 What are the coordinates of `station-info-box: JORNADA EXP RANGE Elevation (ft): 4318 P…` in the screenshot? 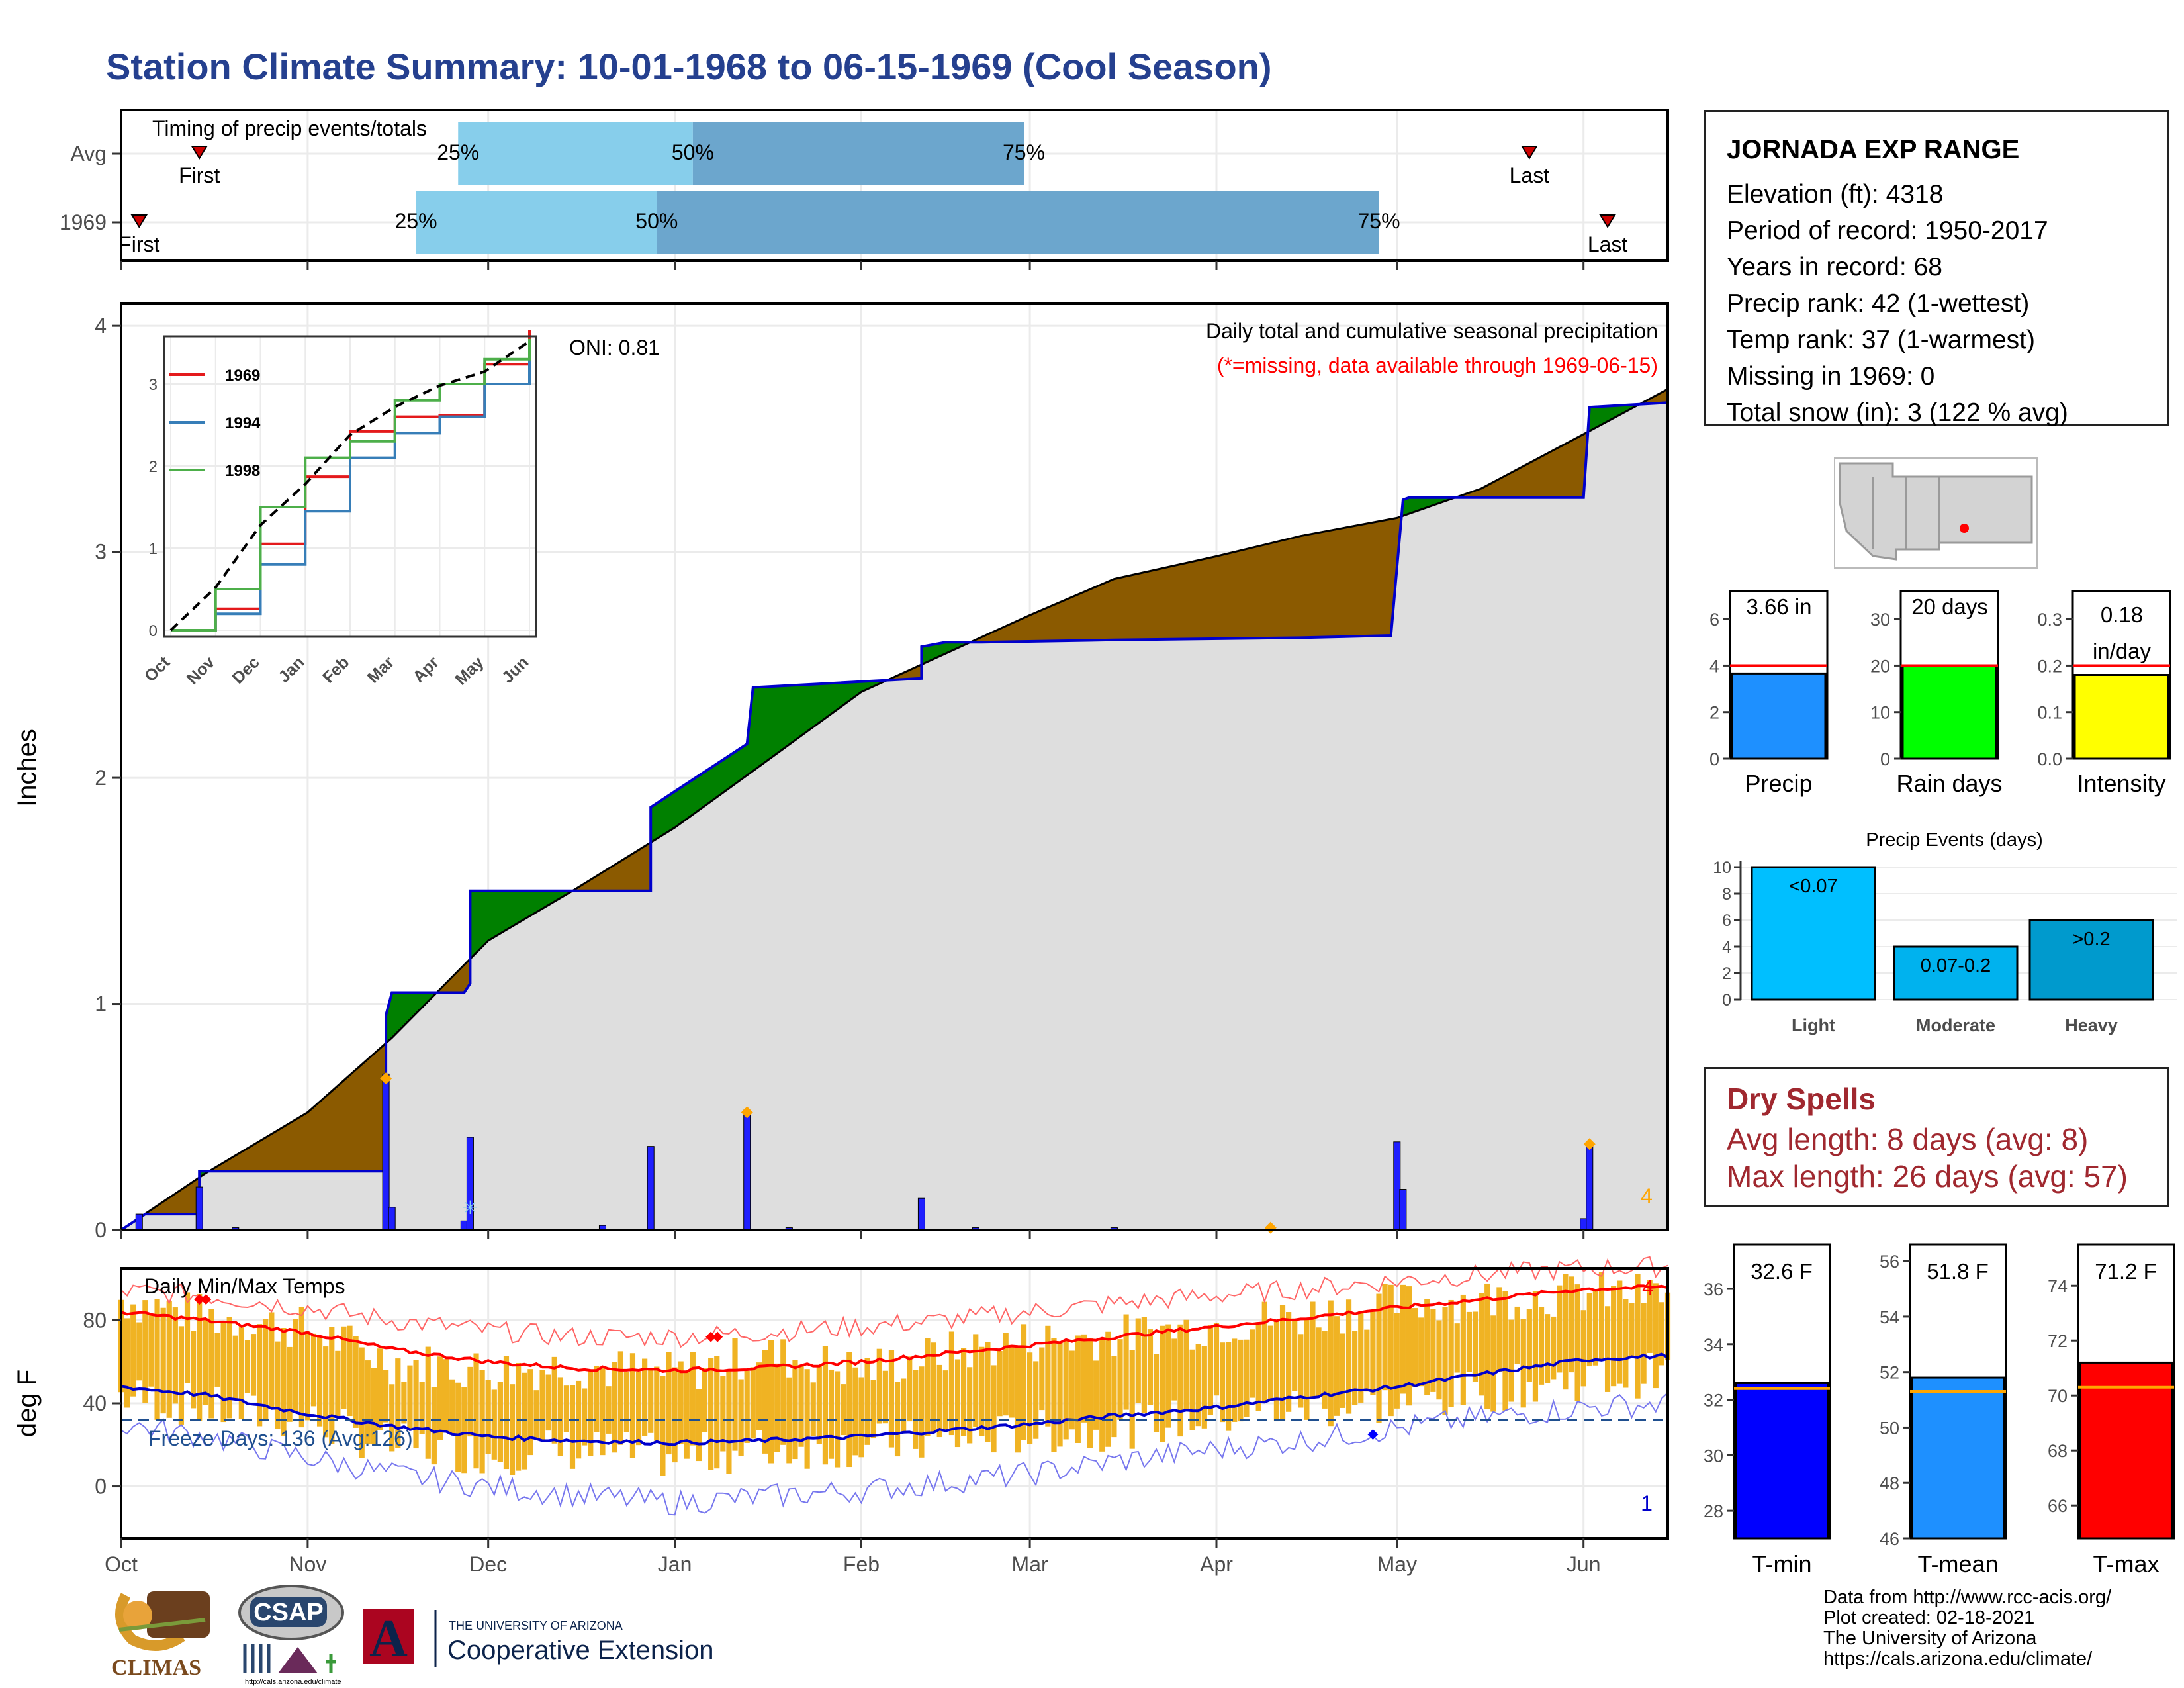 It's located at (1937, 268).